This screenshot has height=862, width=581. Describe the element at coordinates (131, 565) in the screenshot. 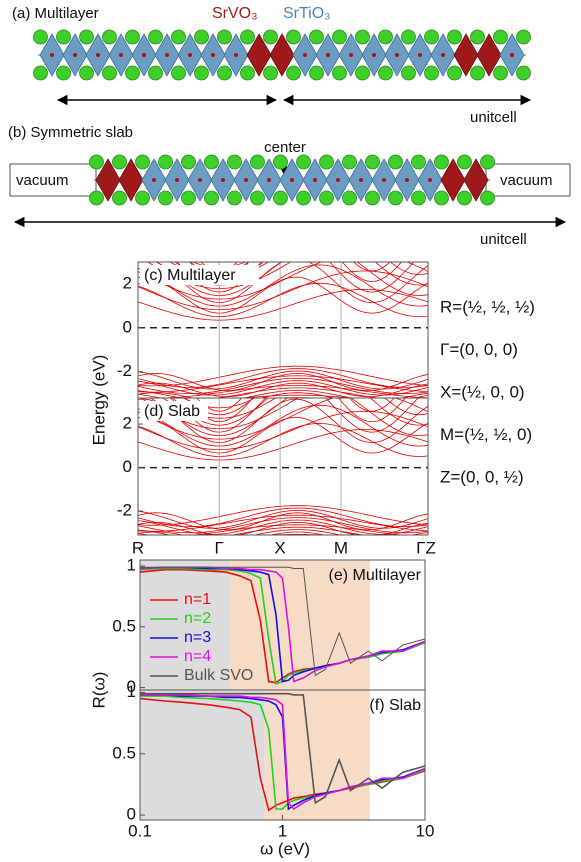

I see `y-tick-label: 1` at that location.